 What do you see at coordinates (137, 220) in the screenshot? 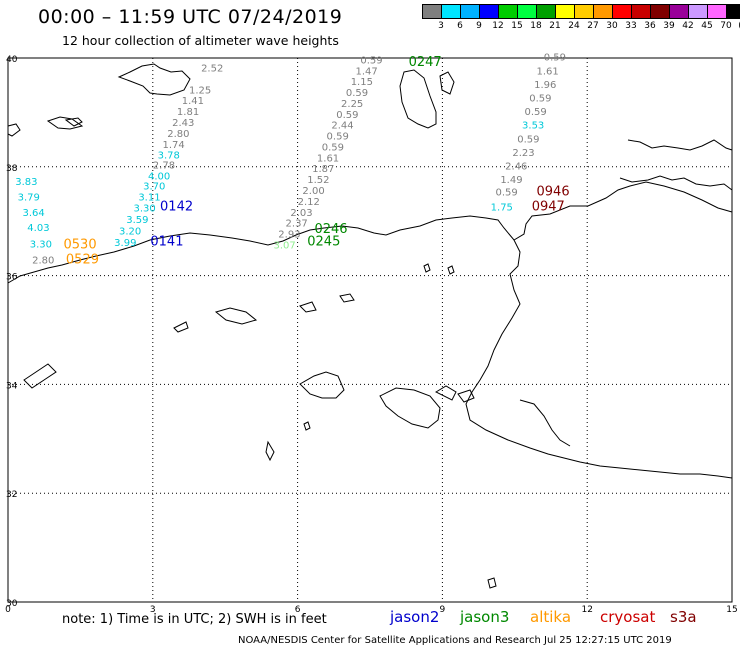
I see `wave-height-label: 3.59` at bounding box center [137, 220].